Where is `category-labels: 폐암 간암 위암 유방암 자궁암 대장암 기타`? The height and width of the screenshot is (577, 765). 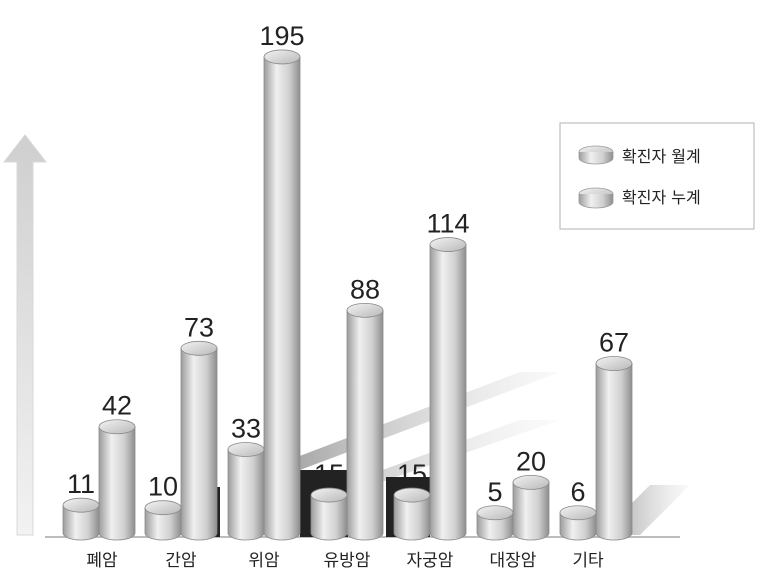
category-labels: 폐암 간암 위암 유방암 자궁암 대장암 기타 is located at coordinates (345, 561).